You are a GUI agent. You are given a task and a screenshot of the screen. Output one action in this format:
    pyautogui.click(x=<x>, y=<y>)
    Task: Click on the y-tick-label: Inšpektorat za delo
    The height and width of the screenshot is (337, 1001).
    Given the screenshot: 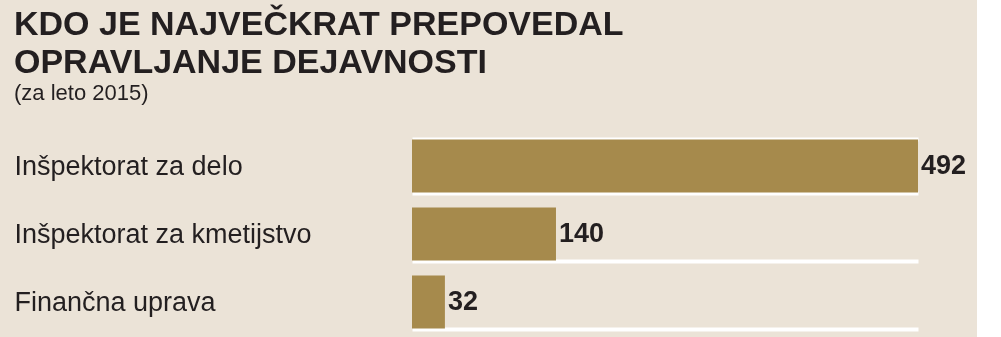 What is the action you would take?
    pyautogui.click(x=128, y=165)
    